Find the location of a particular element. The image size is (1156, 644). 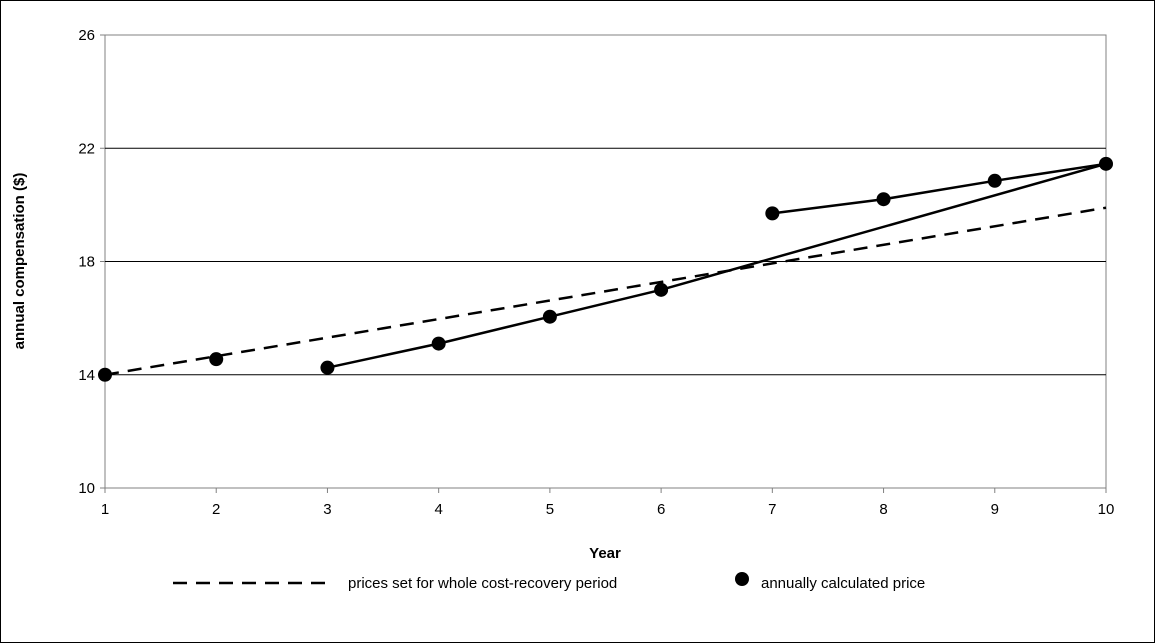

y-tick-label-22: 22 is located at coordinates (86, 148).